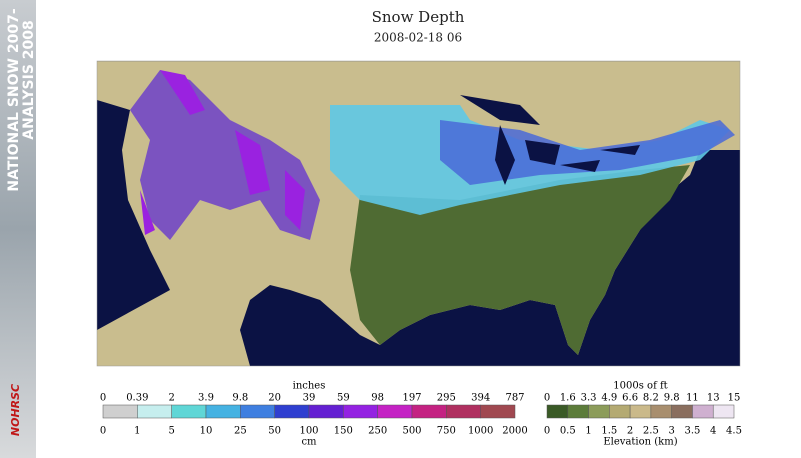  I want to click on legend-unit: cm, so click(309, 442).